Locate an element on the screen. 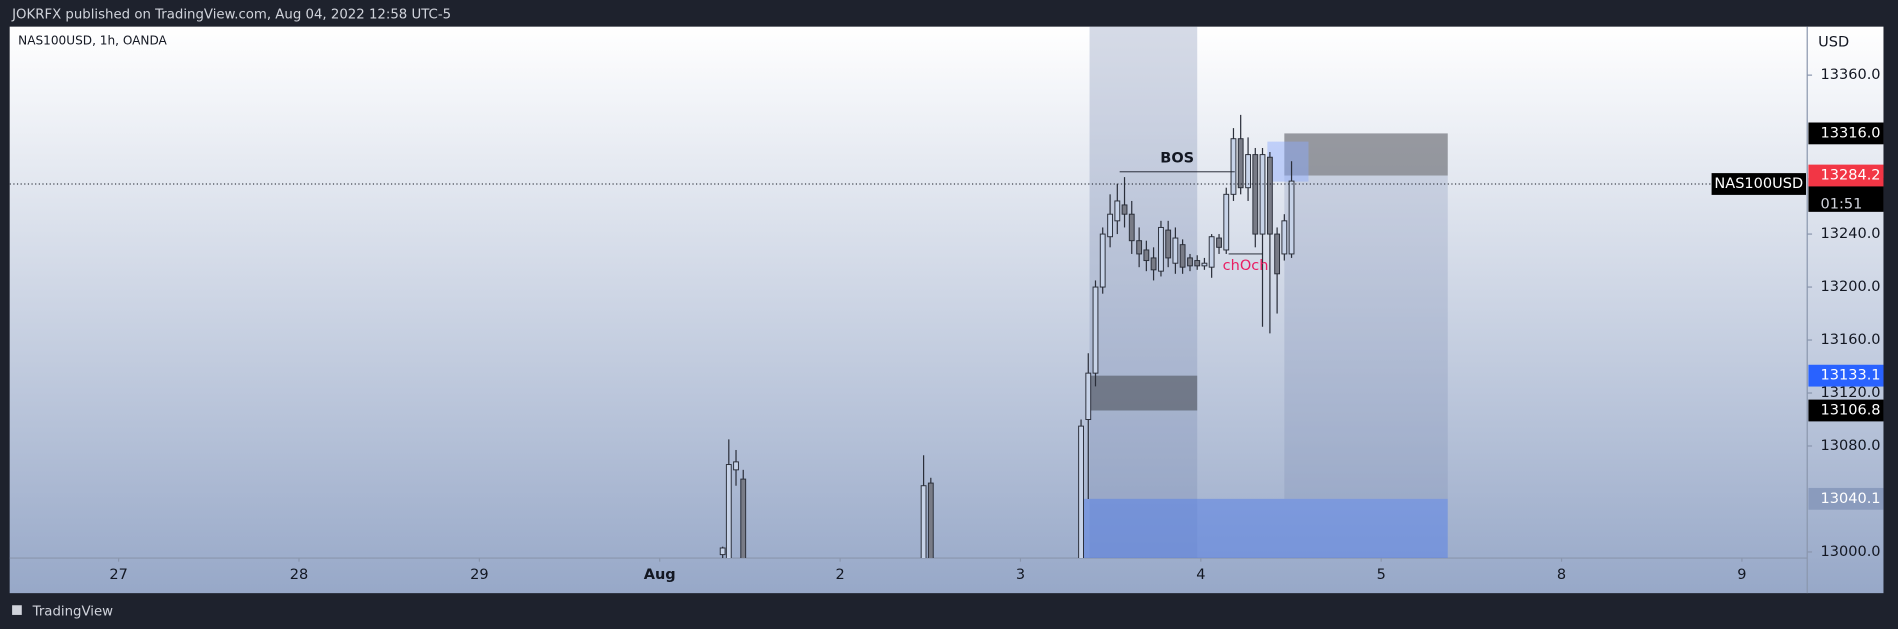  symbol-tag is located at coordinates (1759, 184).